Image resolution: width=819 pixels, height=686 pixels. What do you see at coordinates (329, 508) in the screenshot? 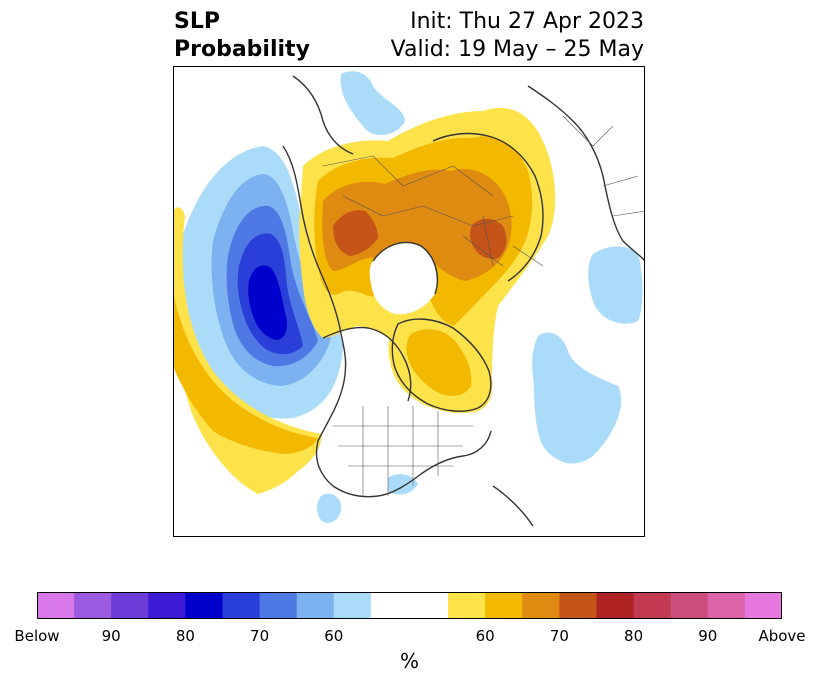
I see `below-60-patch-gulf` at bounding box center [329, 508].